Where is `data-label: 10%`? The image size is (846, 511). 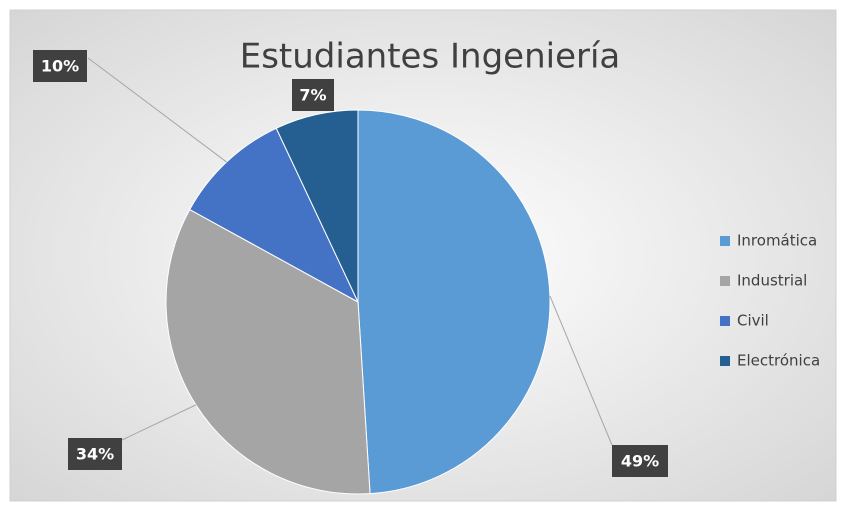 data-label: 10% is located at coordinates (60, 66).